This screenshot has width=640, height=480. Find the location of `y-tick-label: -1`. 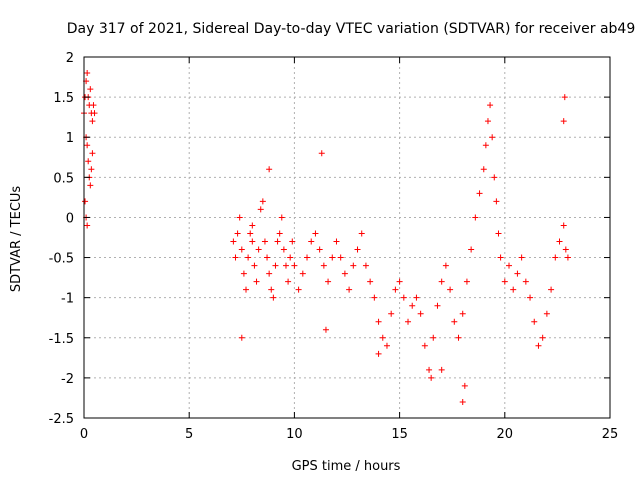

y-tick-label: -1 is located at coordinates (67, 299).